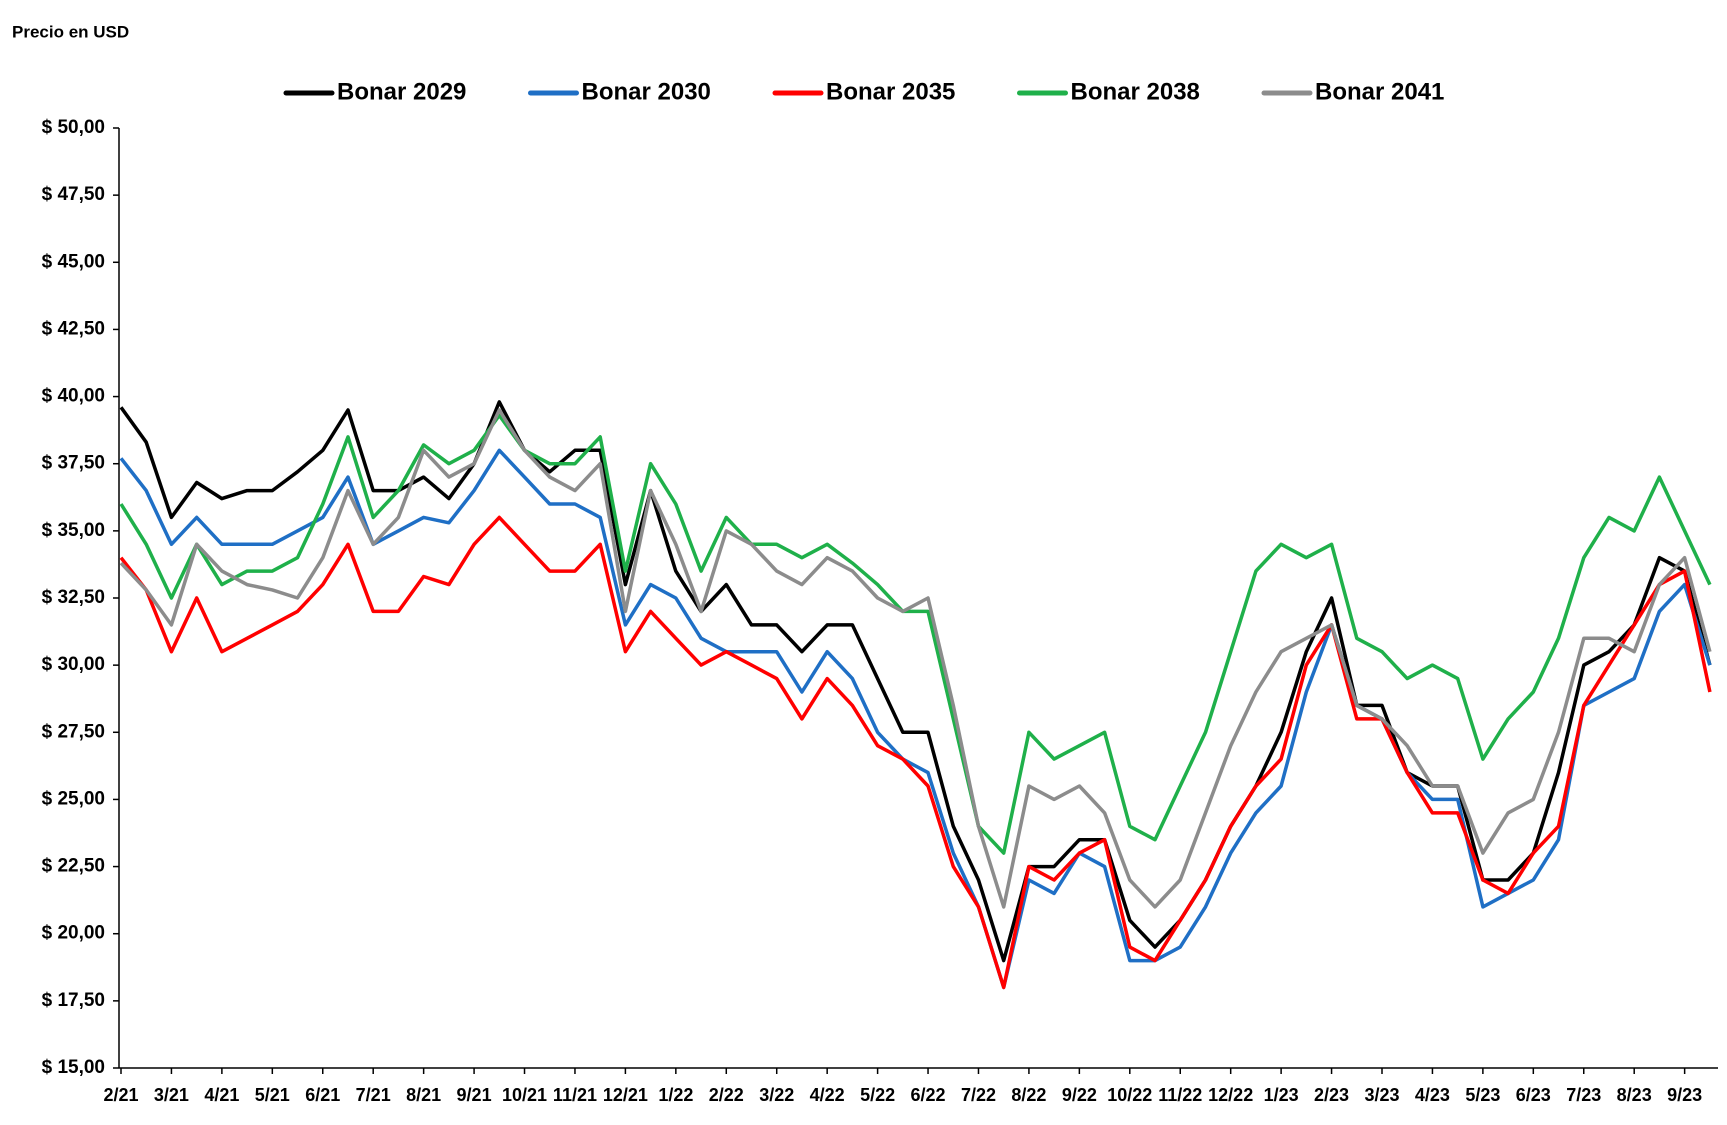  What do you see at coordinates (423, 1095) in the screenshot?
I see `x-tick-label: 8/21` at bounding box center [423, 1095].